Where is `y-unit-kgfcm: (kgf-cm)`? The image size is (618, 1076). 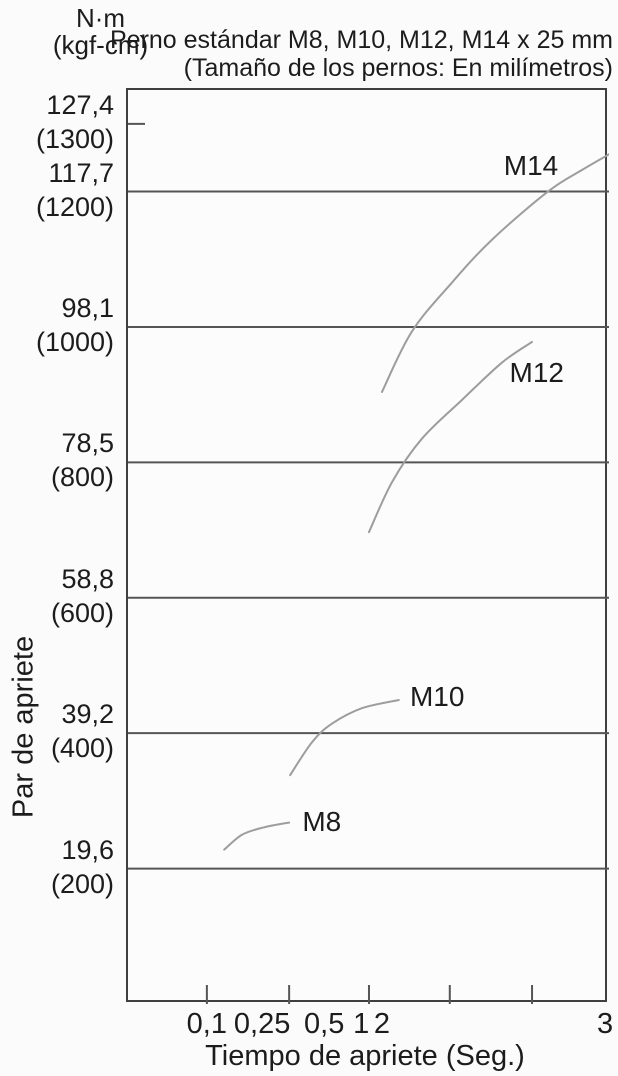 y-unit-kgfcm: (kgf-cm) is located at coordinates (100, 45).